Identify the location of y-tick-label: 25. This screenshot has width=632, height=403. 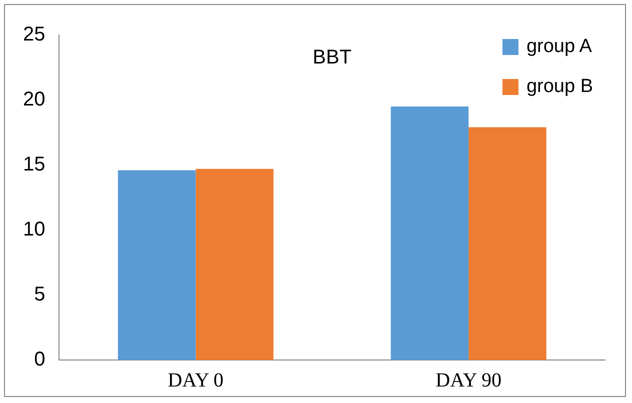
(34, 35).